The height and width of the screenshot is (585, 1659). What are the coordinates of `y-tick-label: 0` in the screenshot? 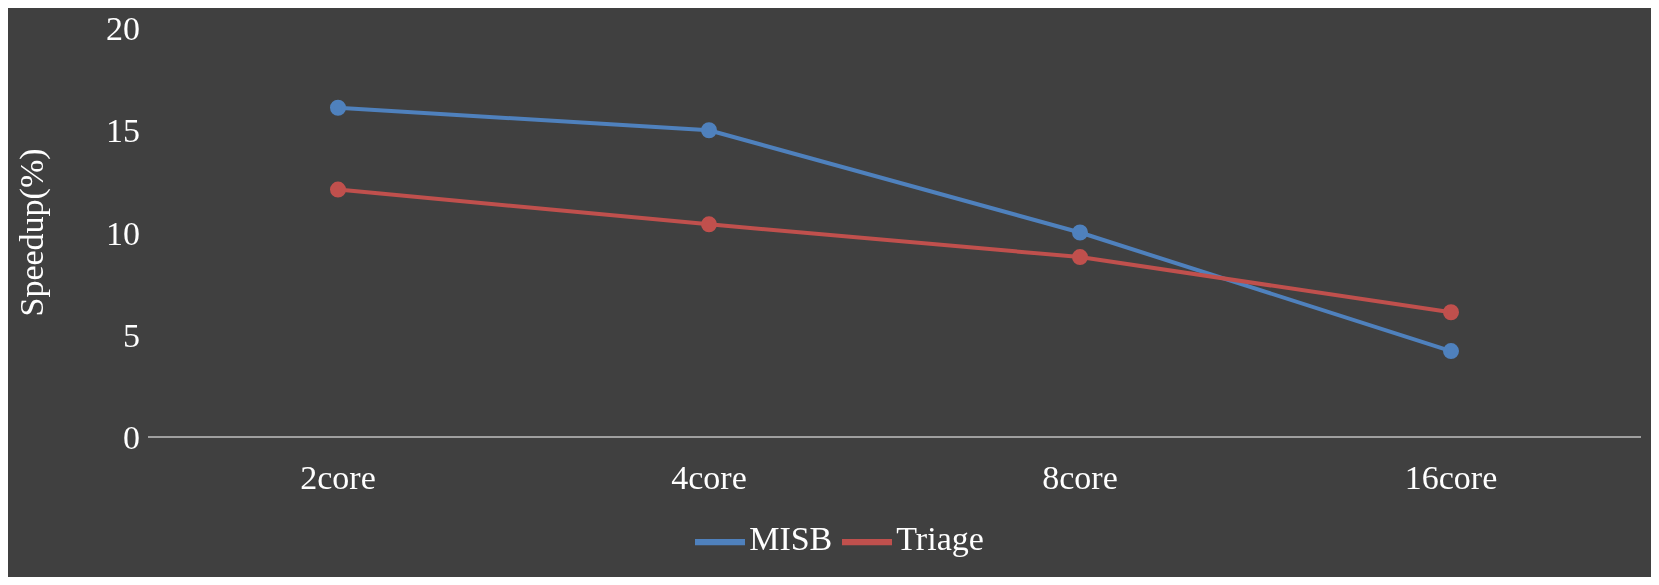 It's located at (131, 438).